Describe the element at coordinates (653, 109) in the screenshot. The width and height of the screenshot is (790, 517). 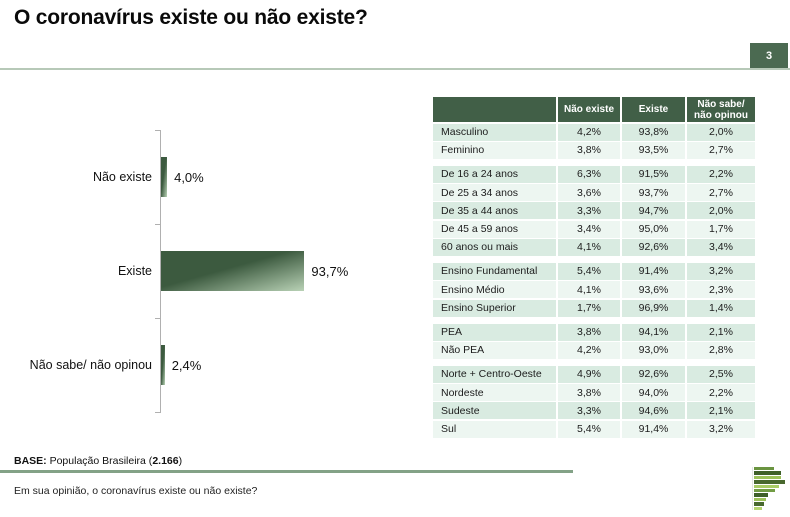
I see `header-cell-existe: Existe` at that location.